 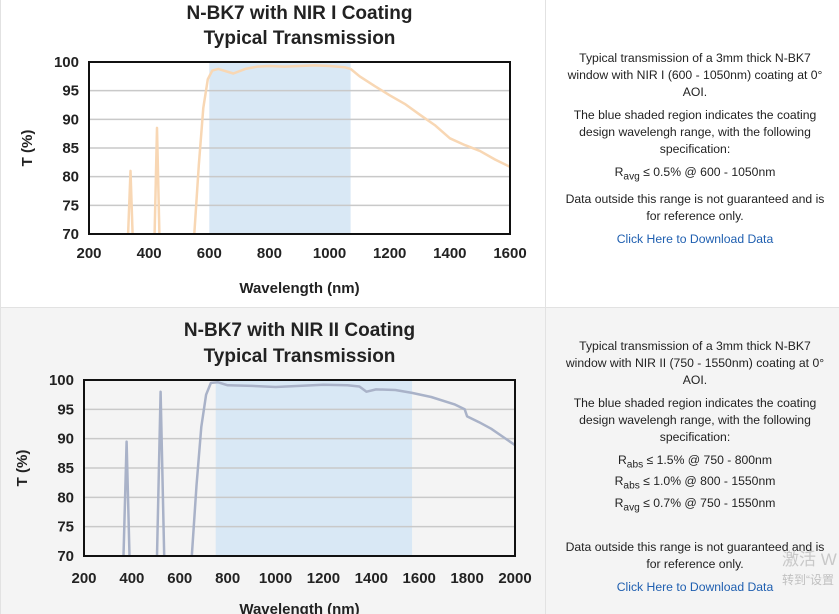 What do you see at coordinates (466, 578) in the screenshot?
I see `x-tick-label: 1800` at bounding box center [466, 578].